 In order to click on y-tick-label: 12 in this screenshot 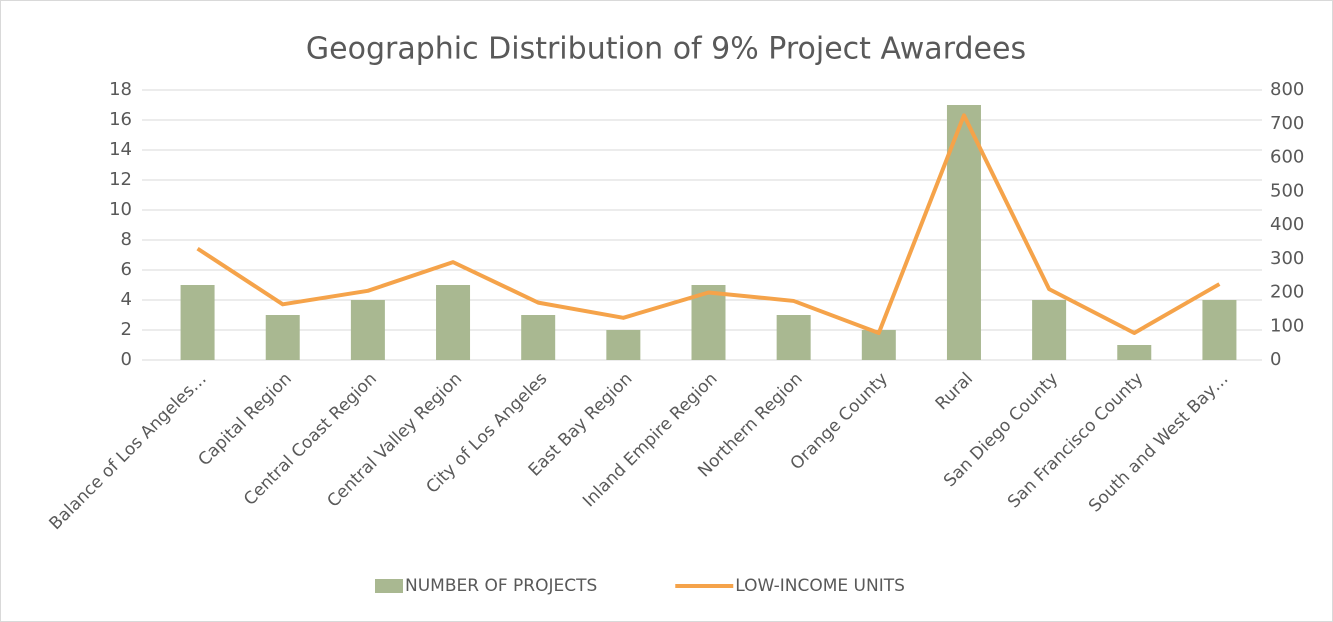, I will do `click(120, 179)`.